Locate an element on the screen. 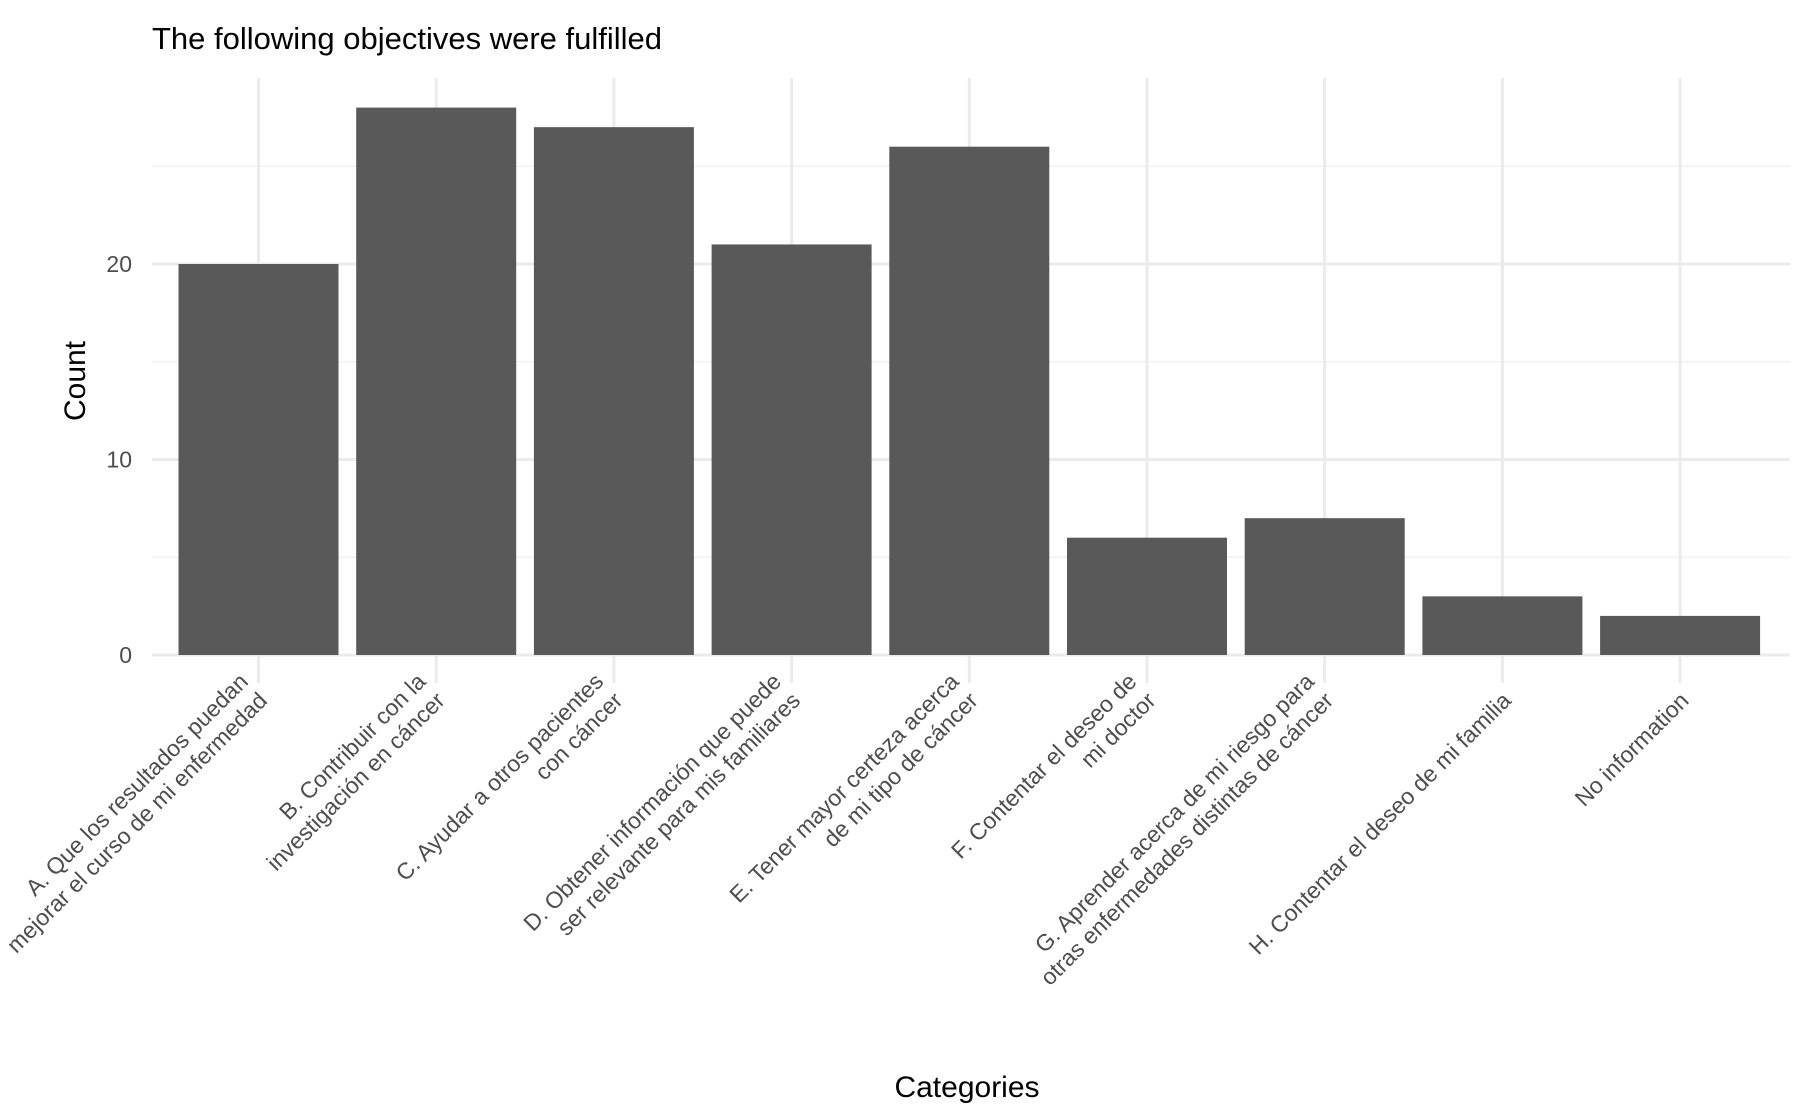 This screenshot has height=1112, width=1800. x-tick-label: No information is located at coordinates (1631, 749).